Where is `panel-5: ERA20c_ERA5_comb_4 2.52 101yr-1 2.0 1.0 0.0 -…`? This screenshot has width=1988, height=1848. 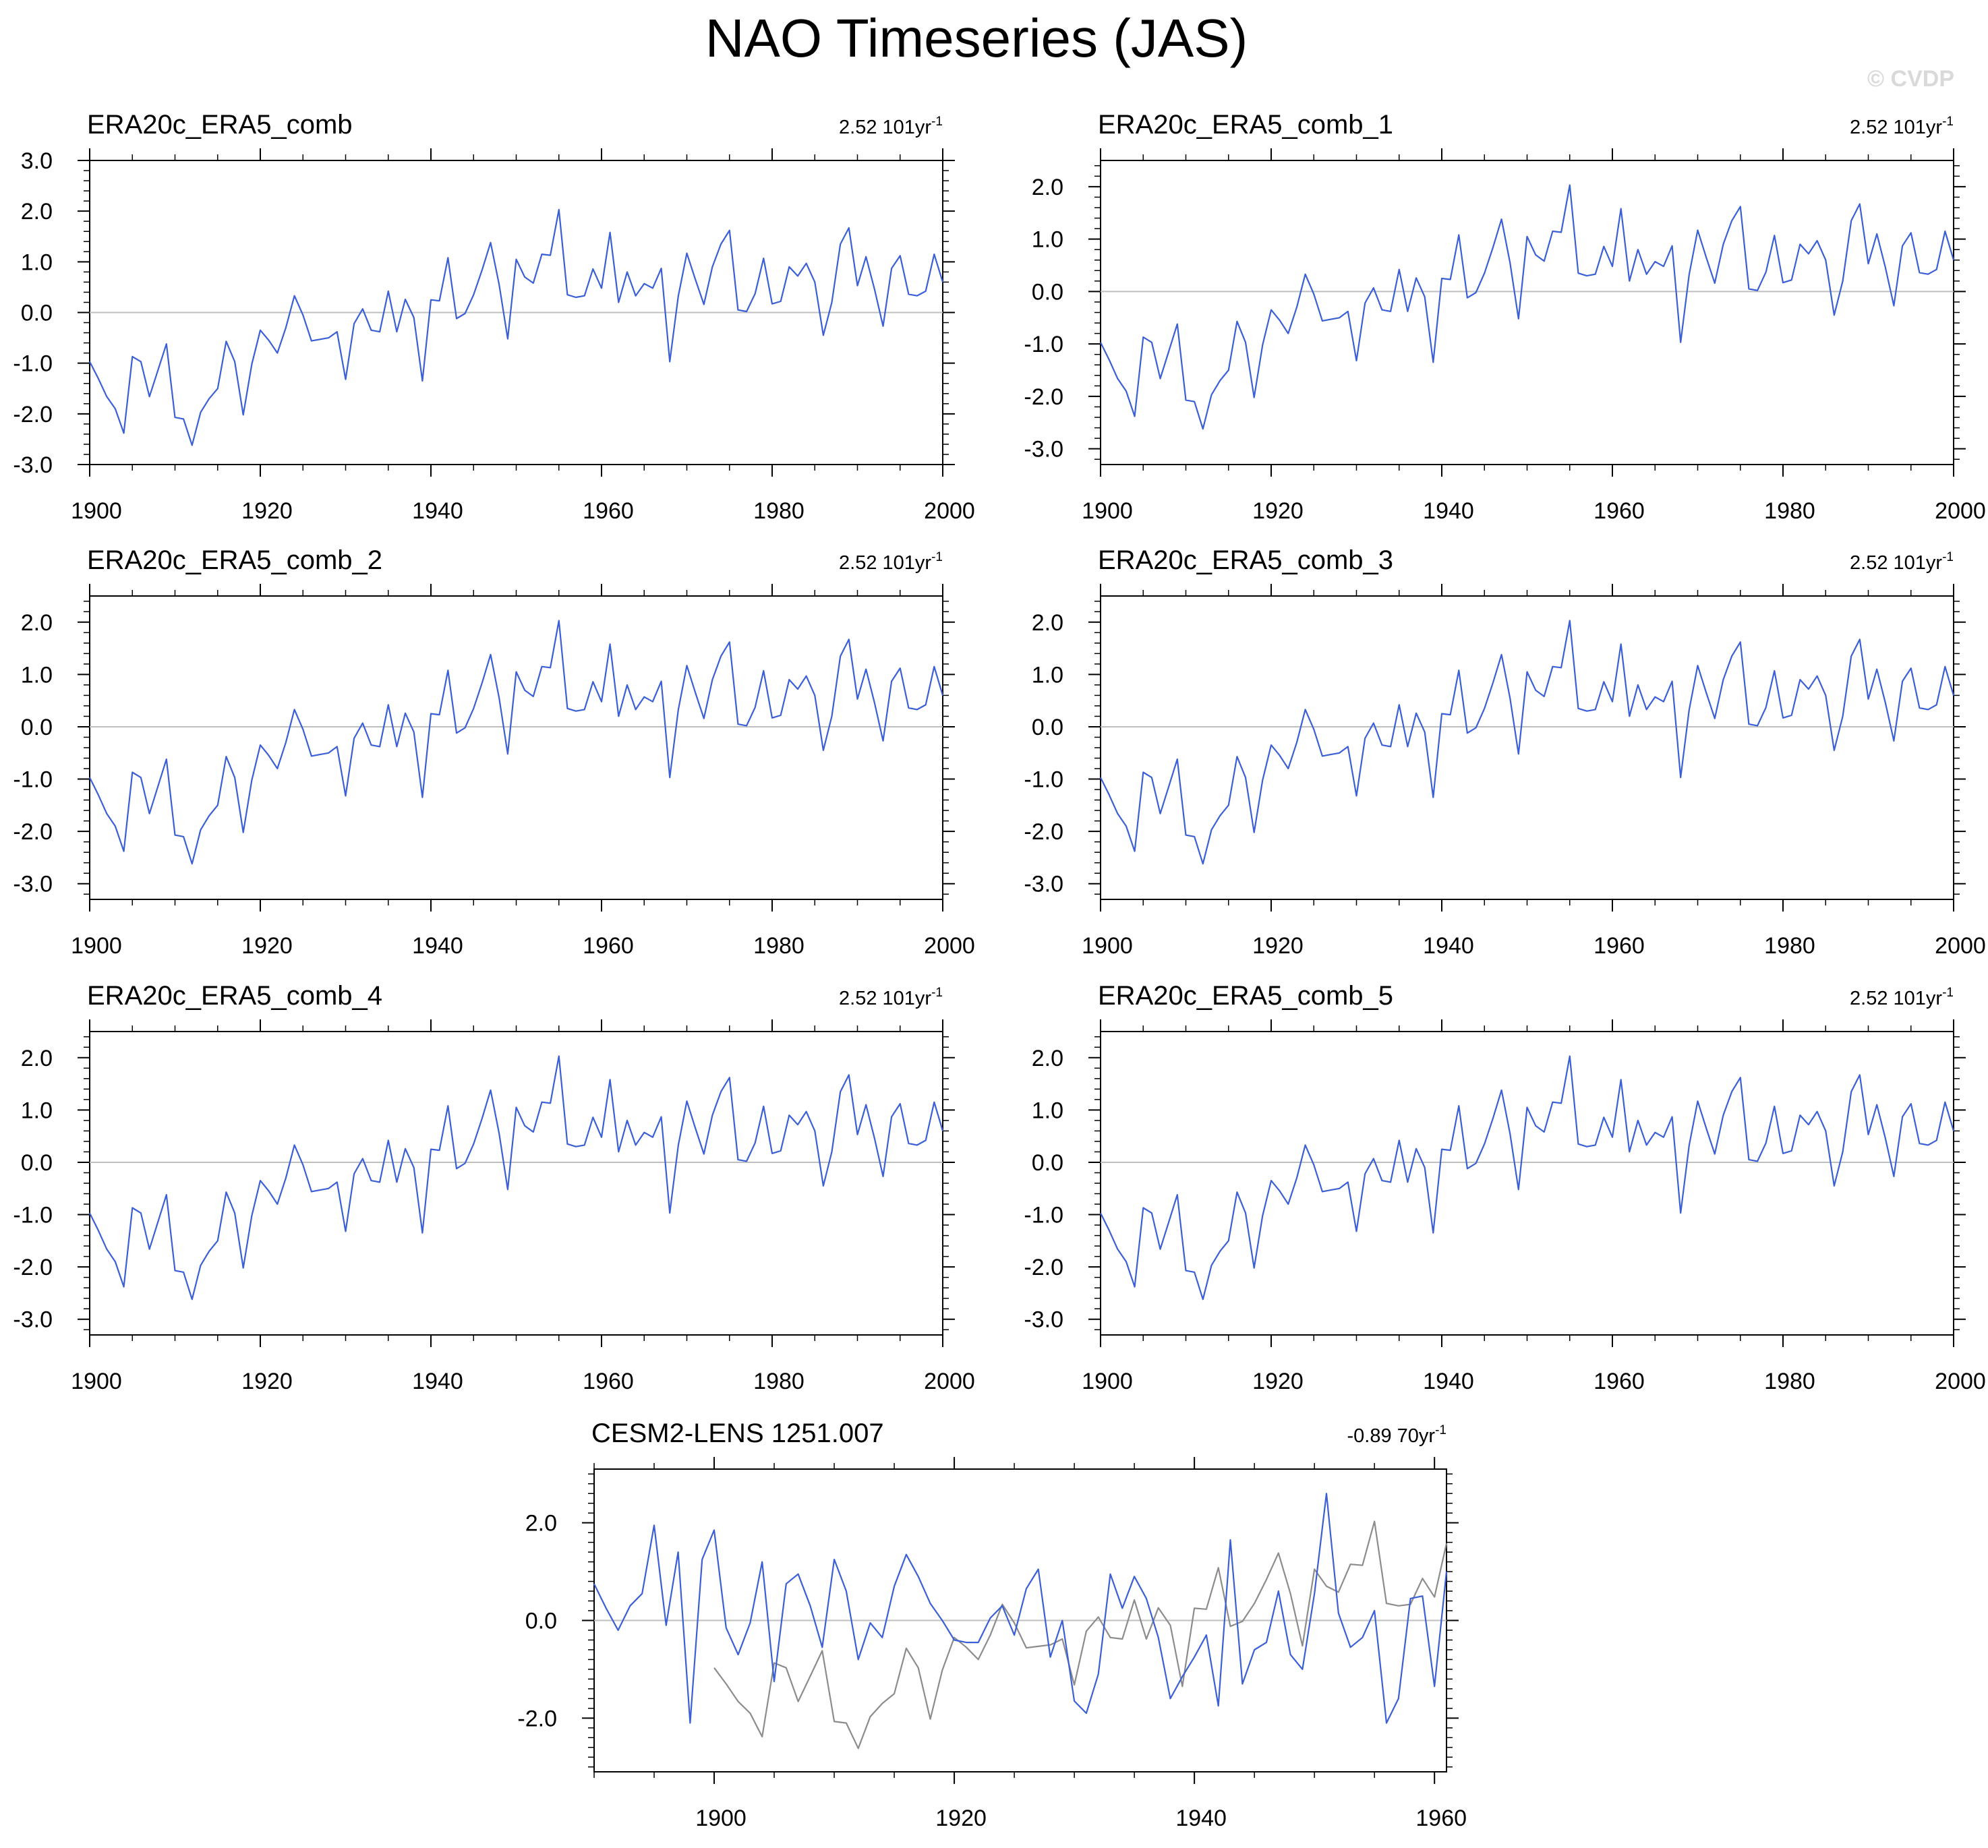 panel-5: ERA20c_ERA5_comb_4 2.52 101yr-1 2.0 1.0 0.0 -… is located at coordinates (494, 1187).